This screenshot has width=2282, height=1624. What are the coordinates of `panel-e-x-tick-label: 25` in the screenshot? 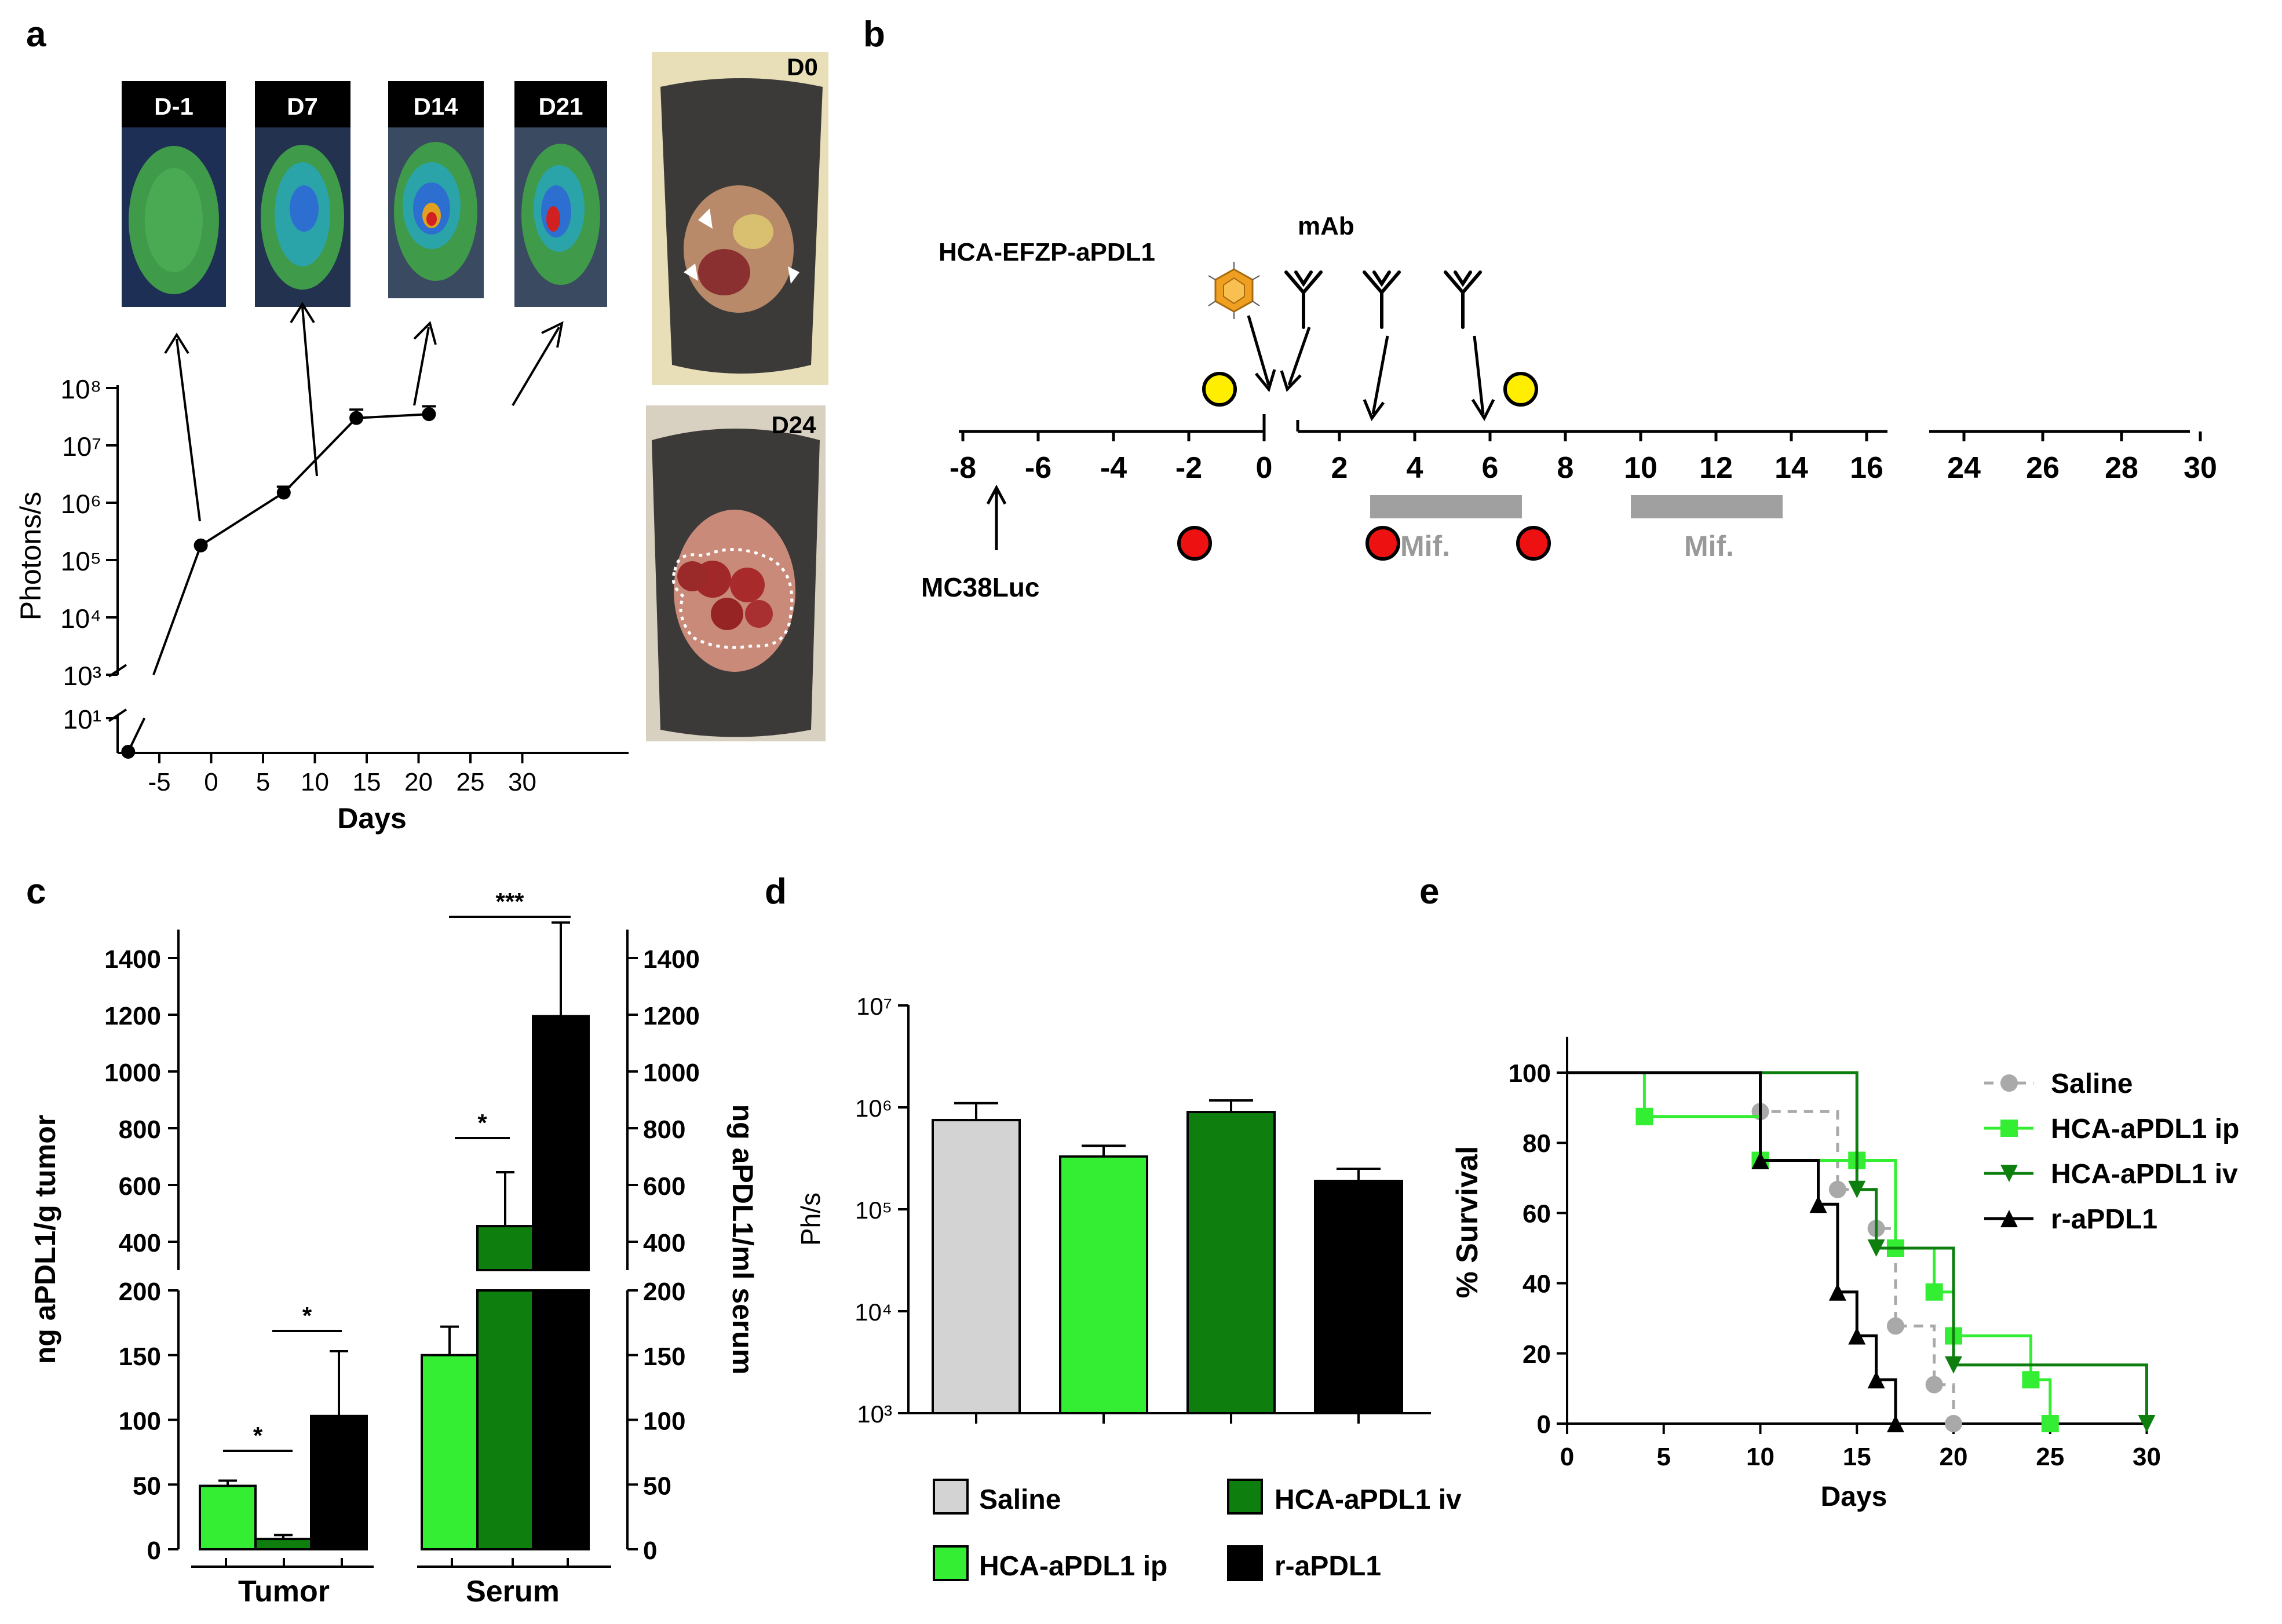 It's located at (2050, 1457).